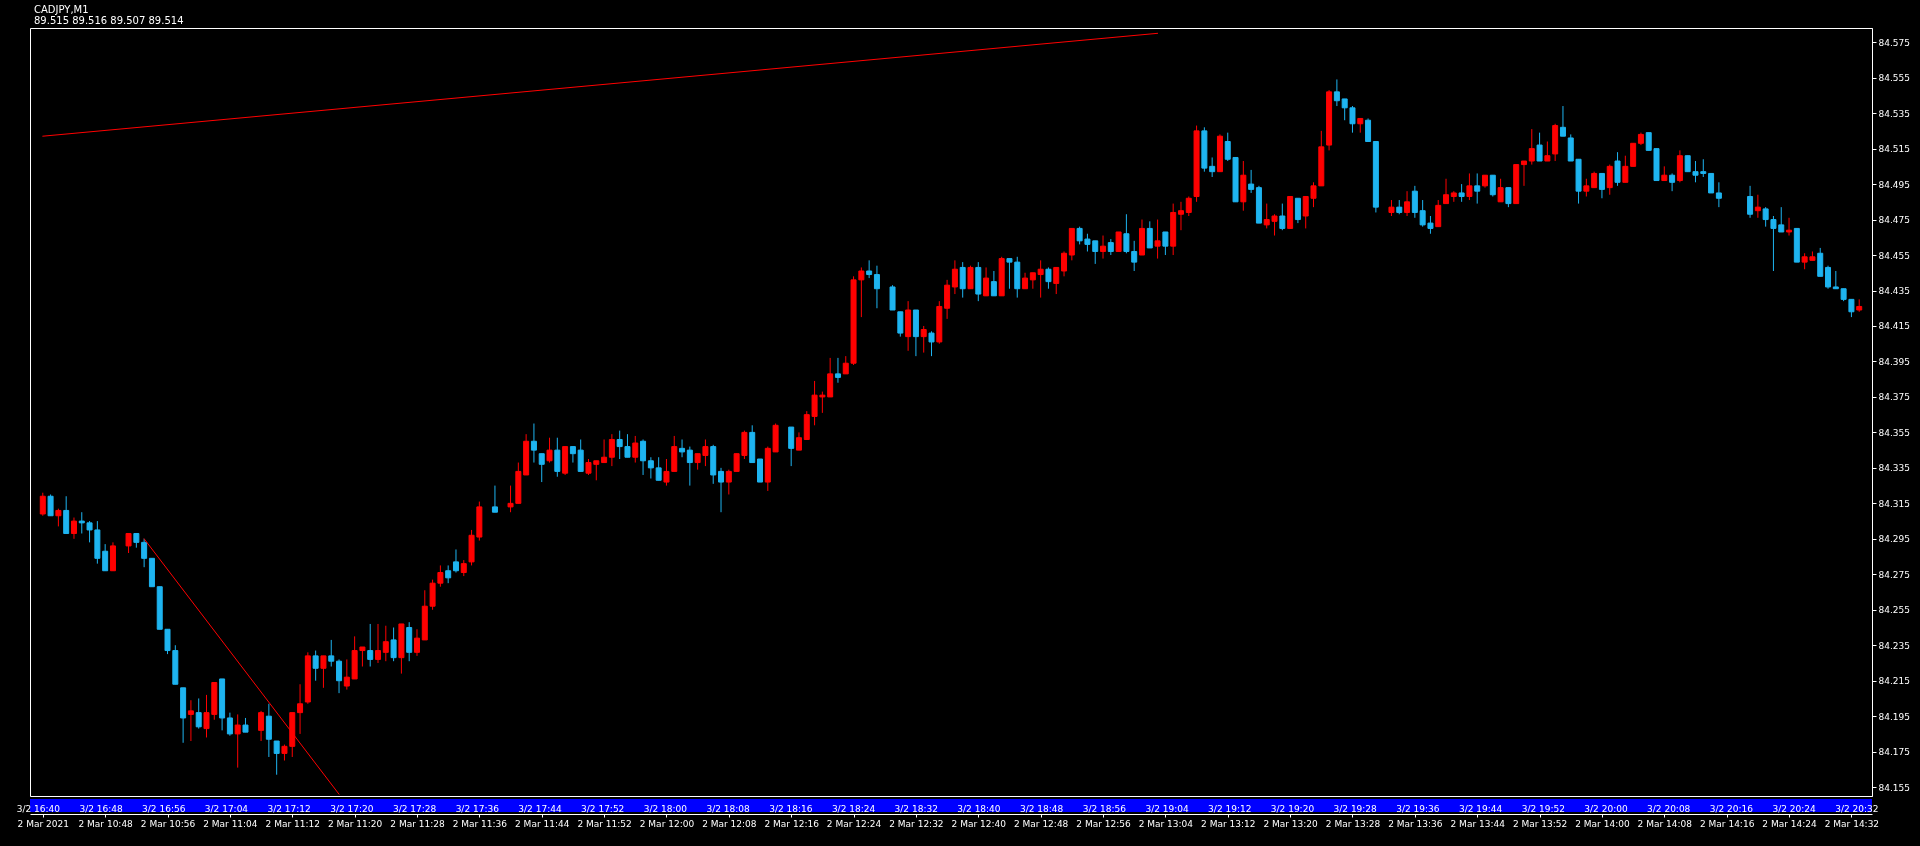  I want to click on x-tick-label: 2 Mar 13:52, so click(1540, 823).